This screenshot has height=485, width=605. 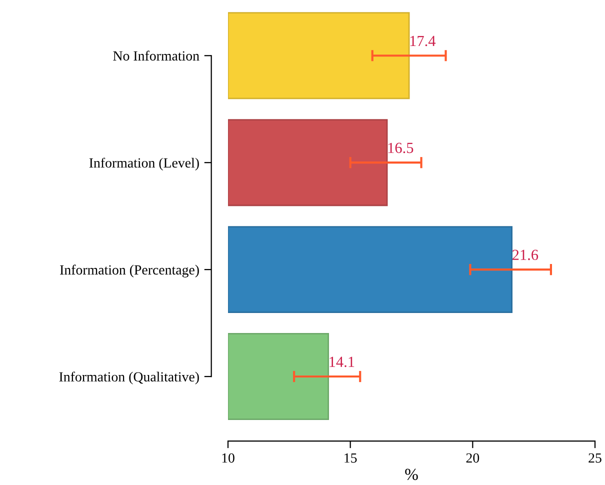 What do you see at coordinates (144, 164) in the screenshot?
I see `y-tick-label: Information (Level)` at bounding box center [144, 164].